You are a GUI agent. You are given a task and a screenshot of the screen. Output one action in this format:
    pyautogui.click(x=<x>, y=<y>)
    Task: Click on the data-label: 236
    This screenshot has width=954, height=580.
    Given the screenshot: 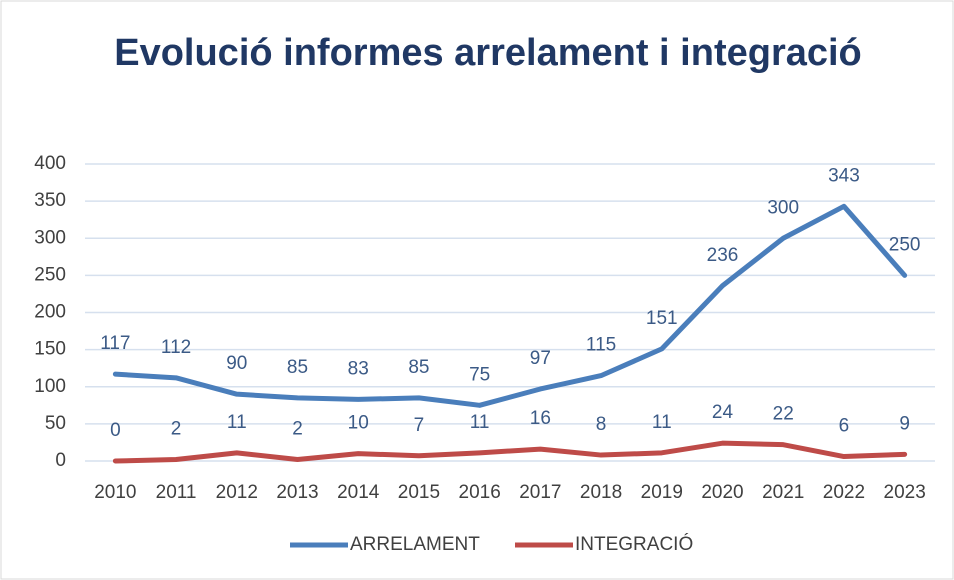 What is the action you would take?
    pyautogui.click(x=723, y=255)
    